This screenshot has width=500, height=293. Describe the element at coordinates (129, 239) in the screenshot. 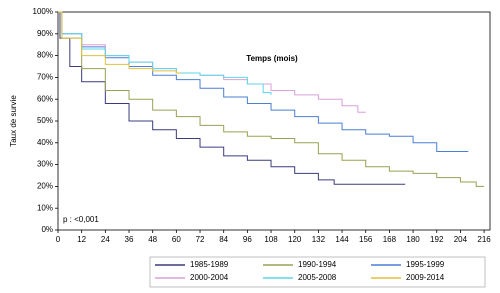

I see `x-tick-label: 36` at that location.